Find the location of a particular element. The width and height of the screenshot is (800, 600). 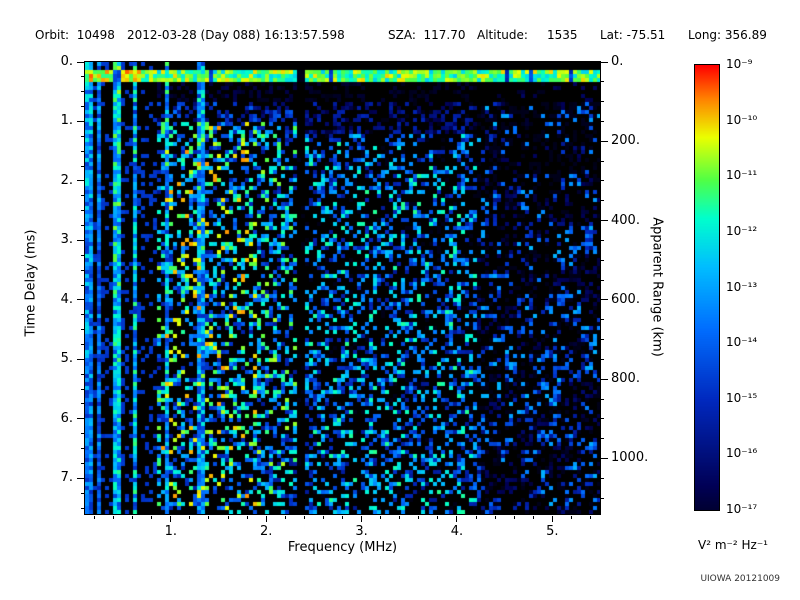

colorbar-tick-label: 10⁻¹⁵ is located at coordinates (742, 397).